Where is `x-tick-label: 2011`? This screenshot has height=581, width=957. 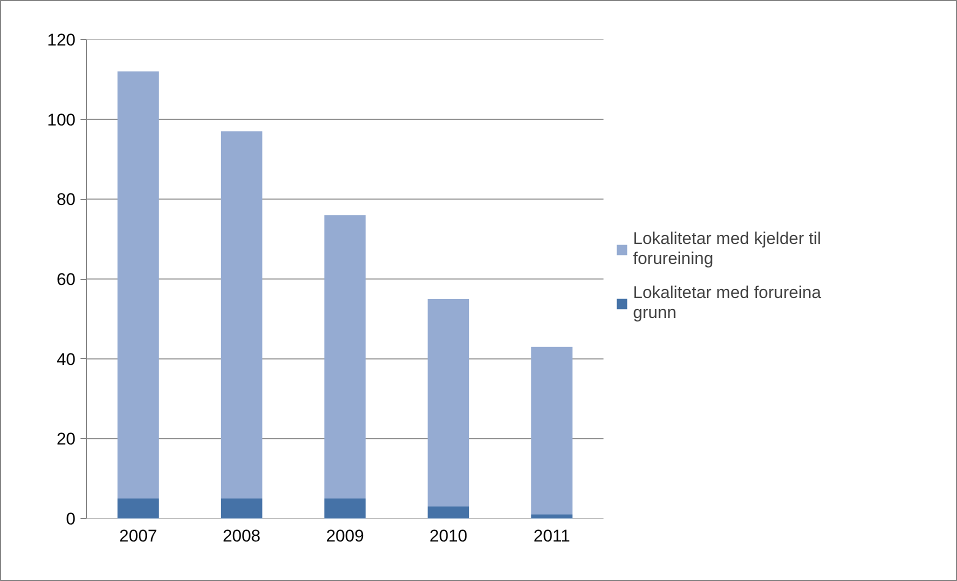 x-tick-label: 2011 is located at coordinates (552, 536).